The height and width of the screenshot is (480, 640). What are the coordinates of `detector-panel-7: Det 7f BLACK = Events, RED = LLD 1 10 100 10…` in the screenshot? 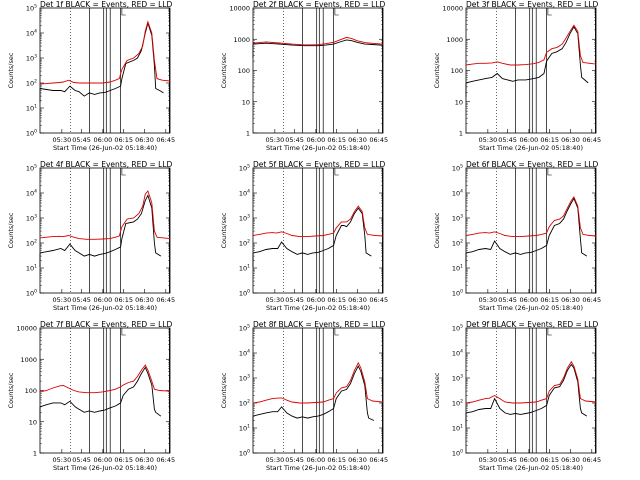 It's located at (91, 396).